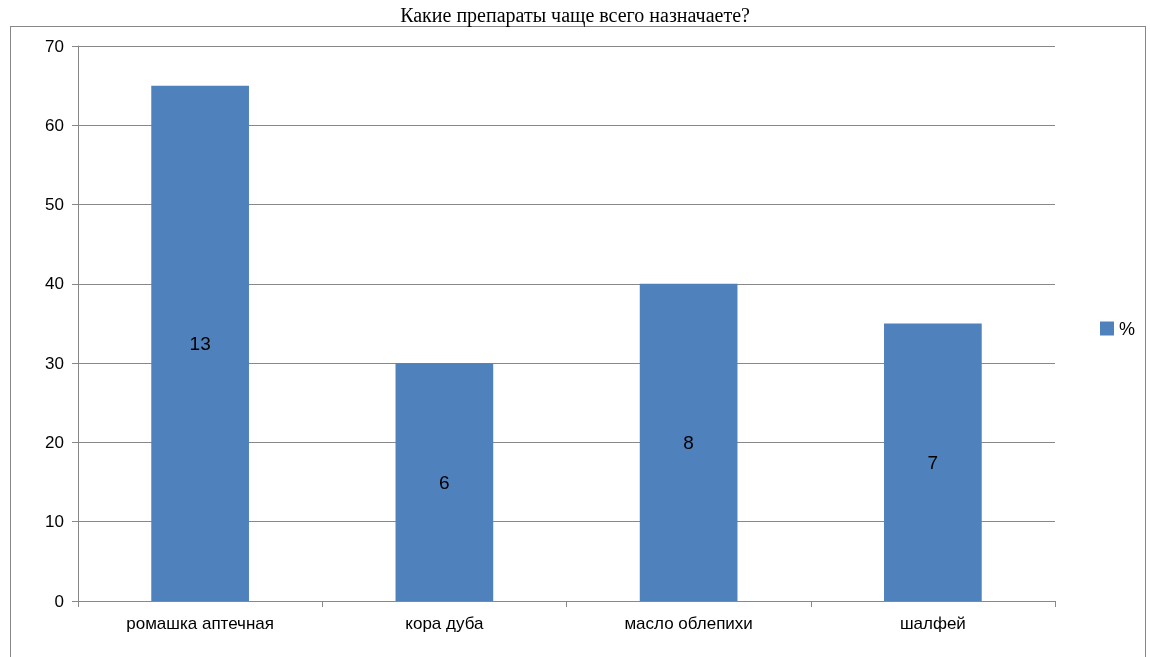 This screenshot has width=1150, height=657. I want to click on text: 13, so click(200, 343).